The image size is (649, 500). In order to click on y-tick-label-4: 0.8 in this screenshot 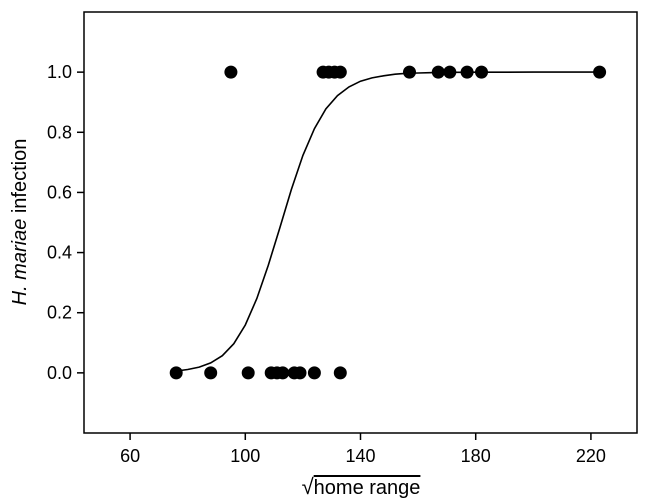, I will do `click(59, 132)`.